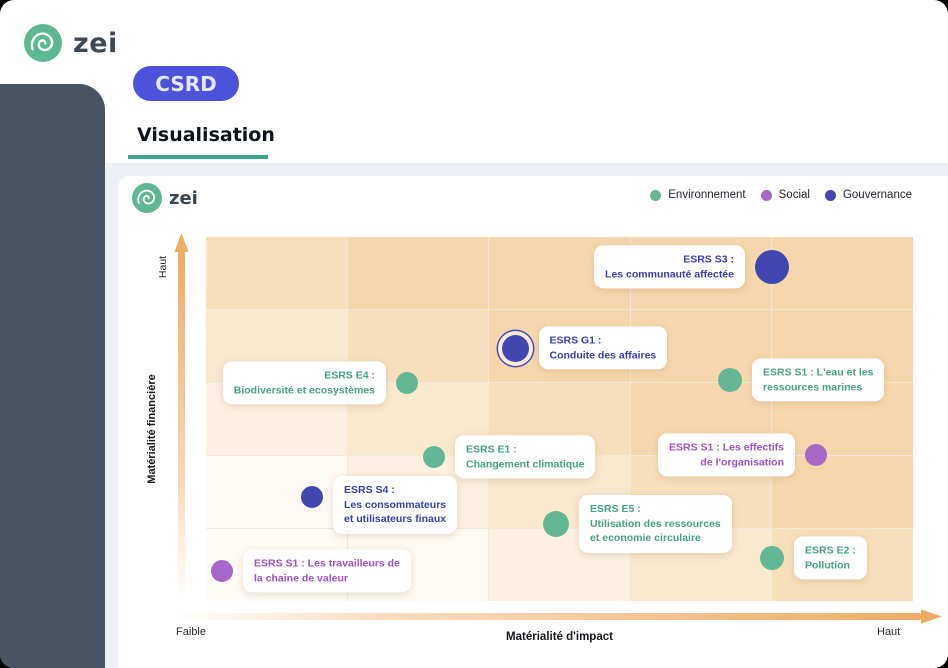  Describe the element at coordinates (186, 83) in the screenshot. I see `csrd-badge: CSRD` at that location.